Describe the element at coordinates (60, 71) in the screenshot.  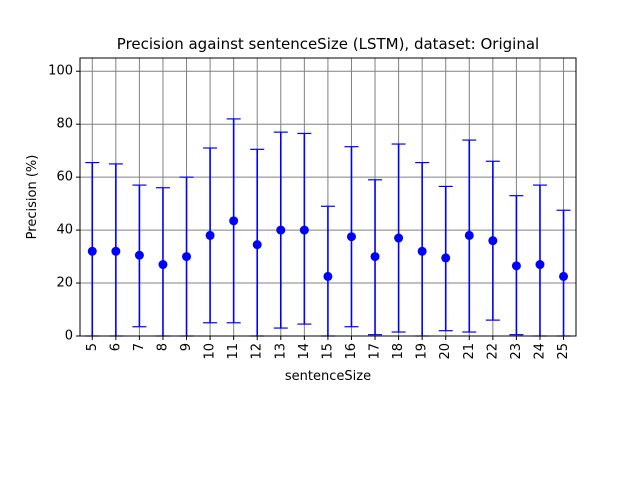
I see `y-tick-label: 100` at that location.